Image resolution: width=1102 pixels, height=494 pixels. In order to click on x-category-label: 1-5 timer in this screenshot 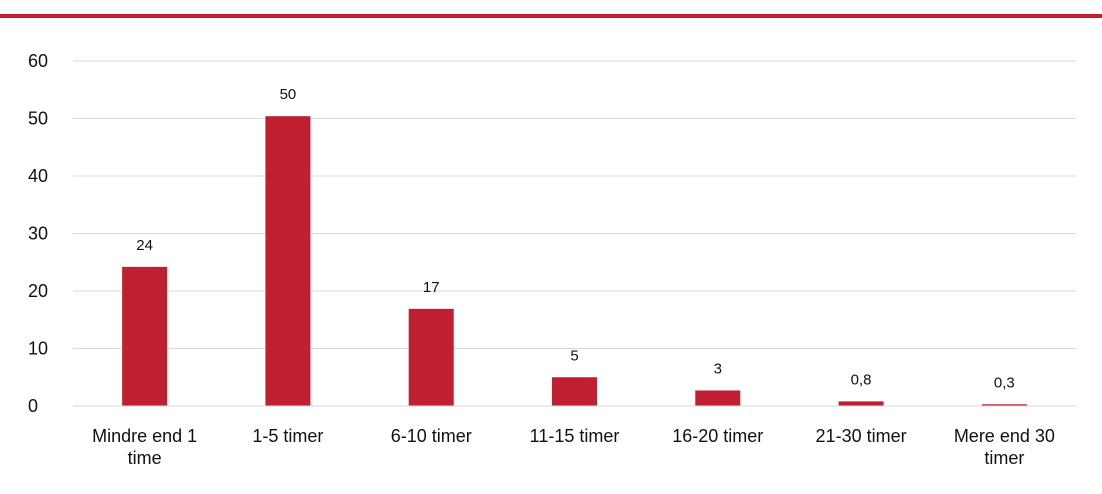, I will do `click(287, 436)`.